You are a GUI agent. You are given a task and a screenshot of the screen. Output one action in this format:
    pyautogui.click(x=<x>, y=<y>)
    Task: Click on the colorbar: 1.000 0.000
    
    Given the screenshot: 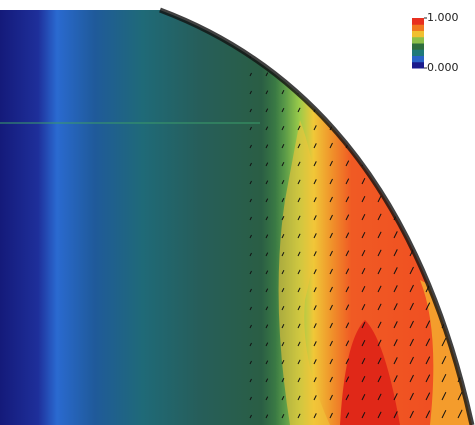 What is the action you would take?
    pyautogui.click(x=435, y=42)
    